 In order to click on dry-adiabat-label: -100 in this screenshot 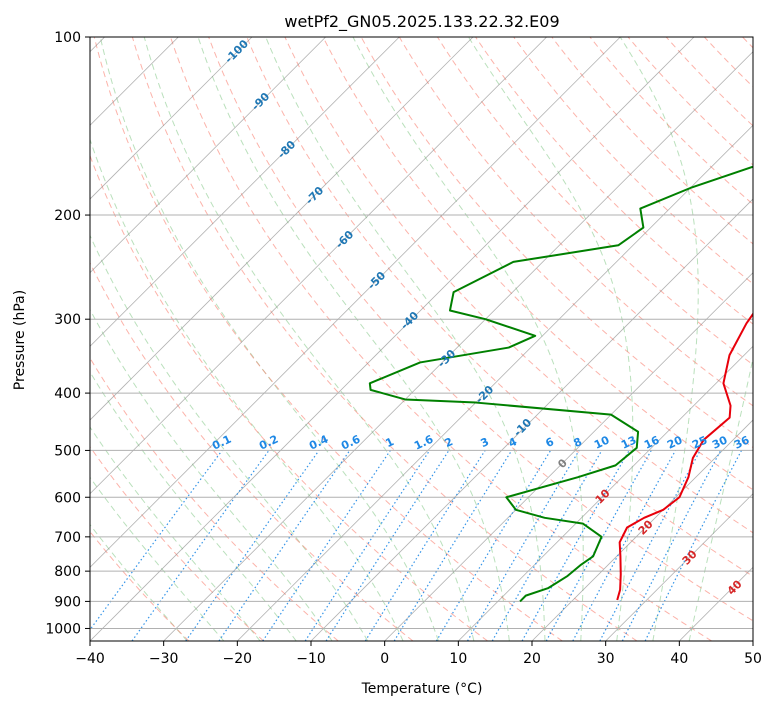, I will do `click(236, 51)`.